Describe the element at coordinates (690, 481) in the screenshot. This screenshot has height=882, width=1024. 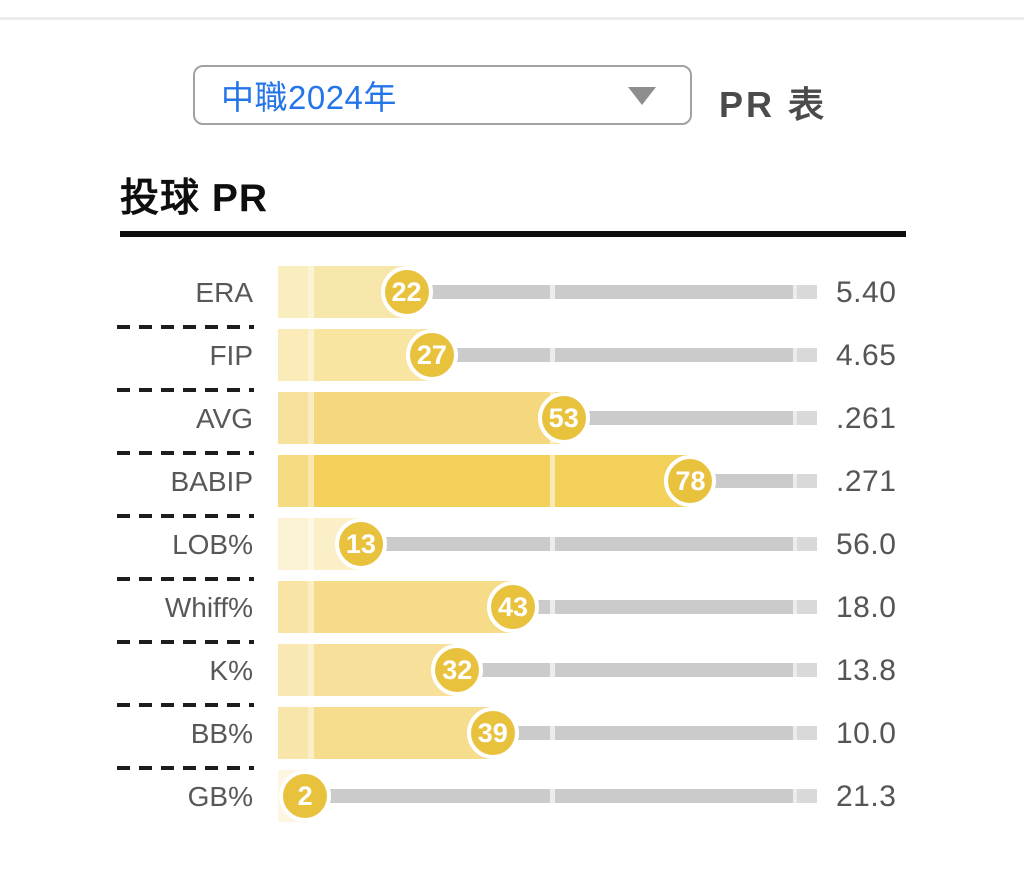
I see `pr-badge: 78` at that location.